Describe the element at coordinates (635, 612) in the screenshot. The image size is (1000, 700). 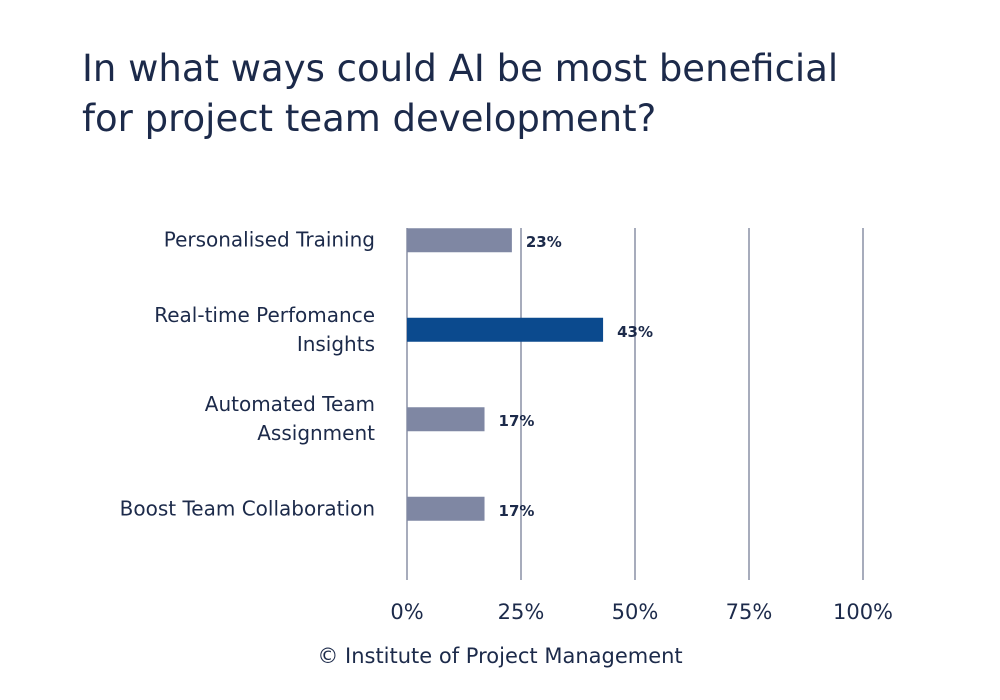
I see `x-tick-label: 50%` at that location.